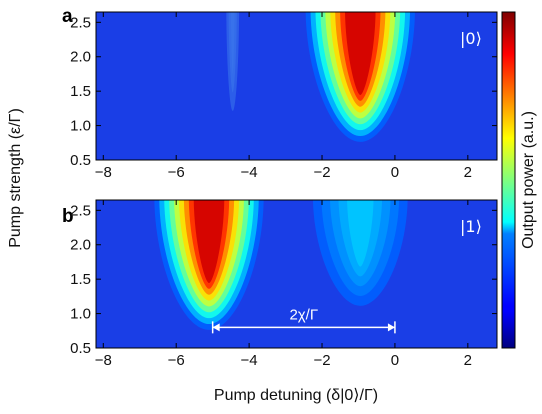 The height and width of the screenshot is (414, 542). I want to click on colorbar: Output power (a.u.), so click(519, 180).